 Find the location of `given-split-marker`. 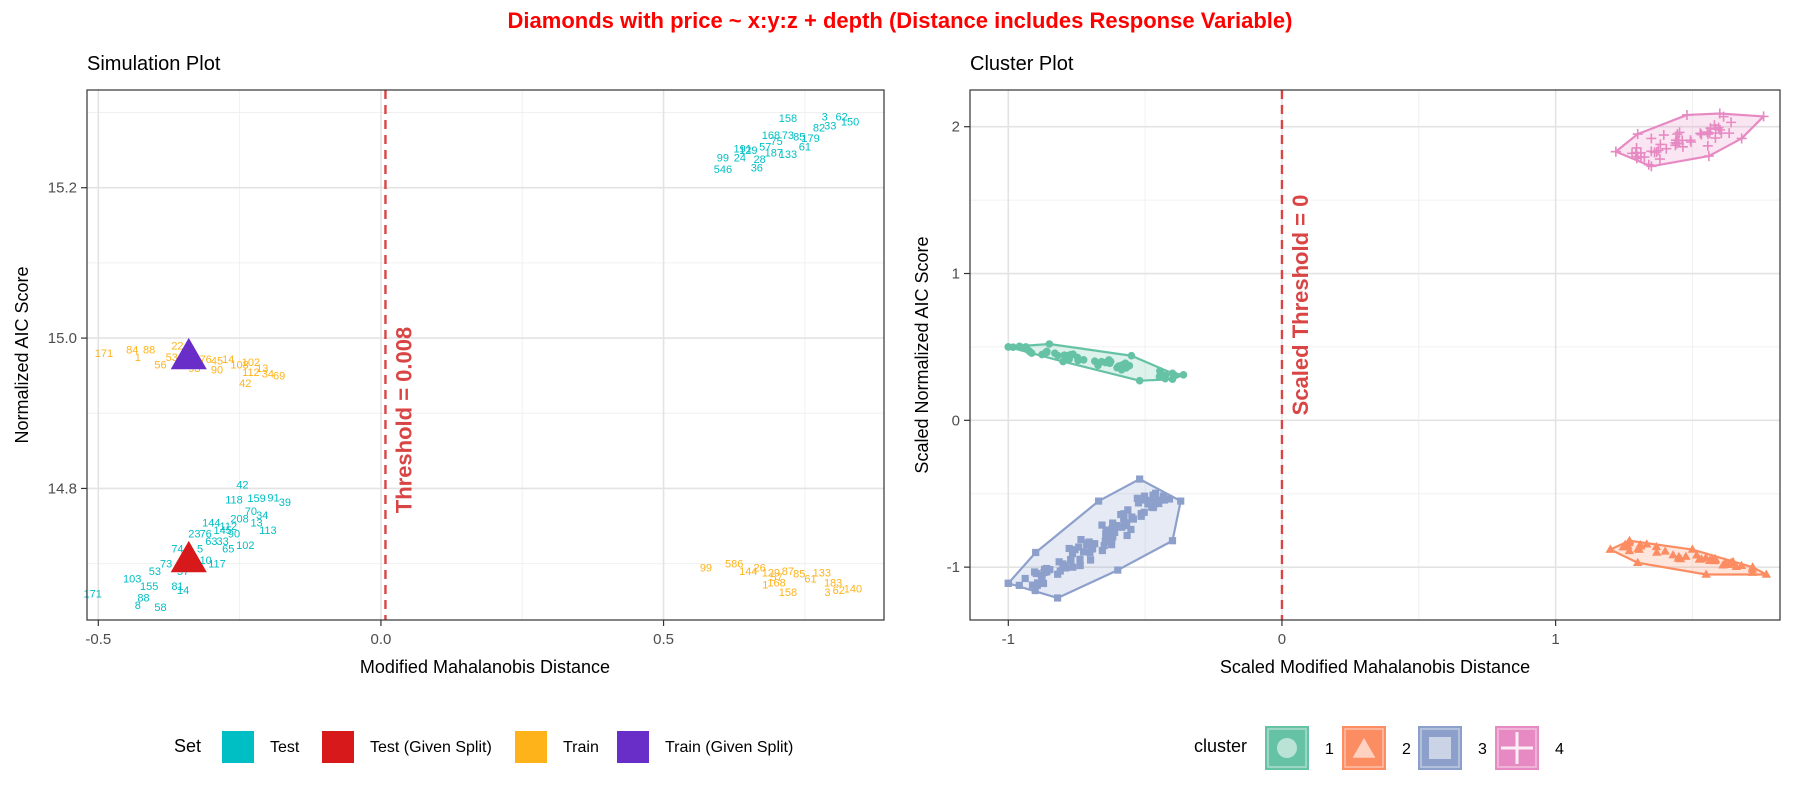

given-split-marker is located at coordinates (188, 353).